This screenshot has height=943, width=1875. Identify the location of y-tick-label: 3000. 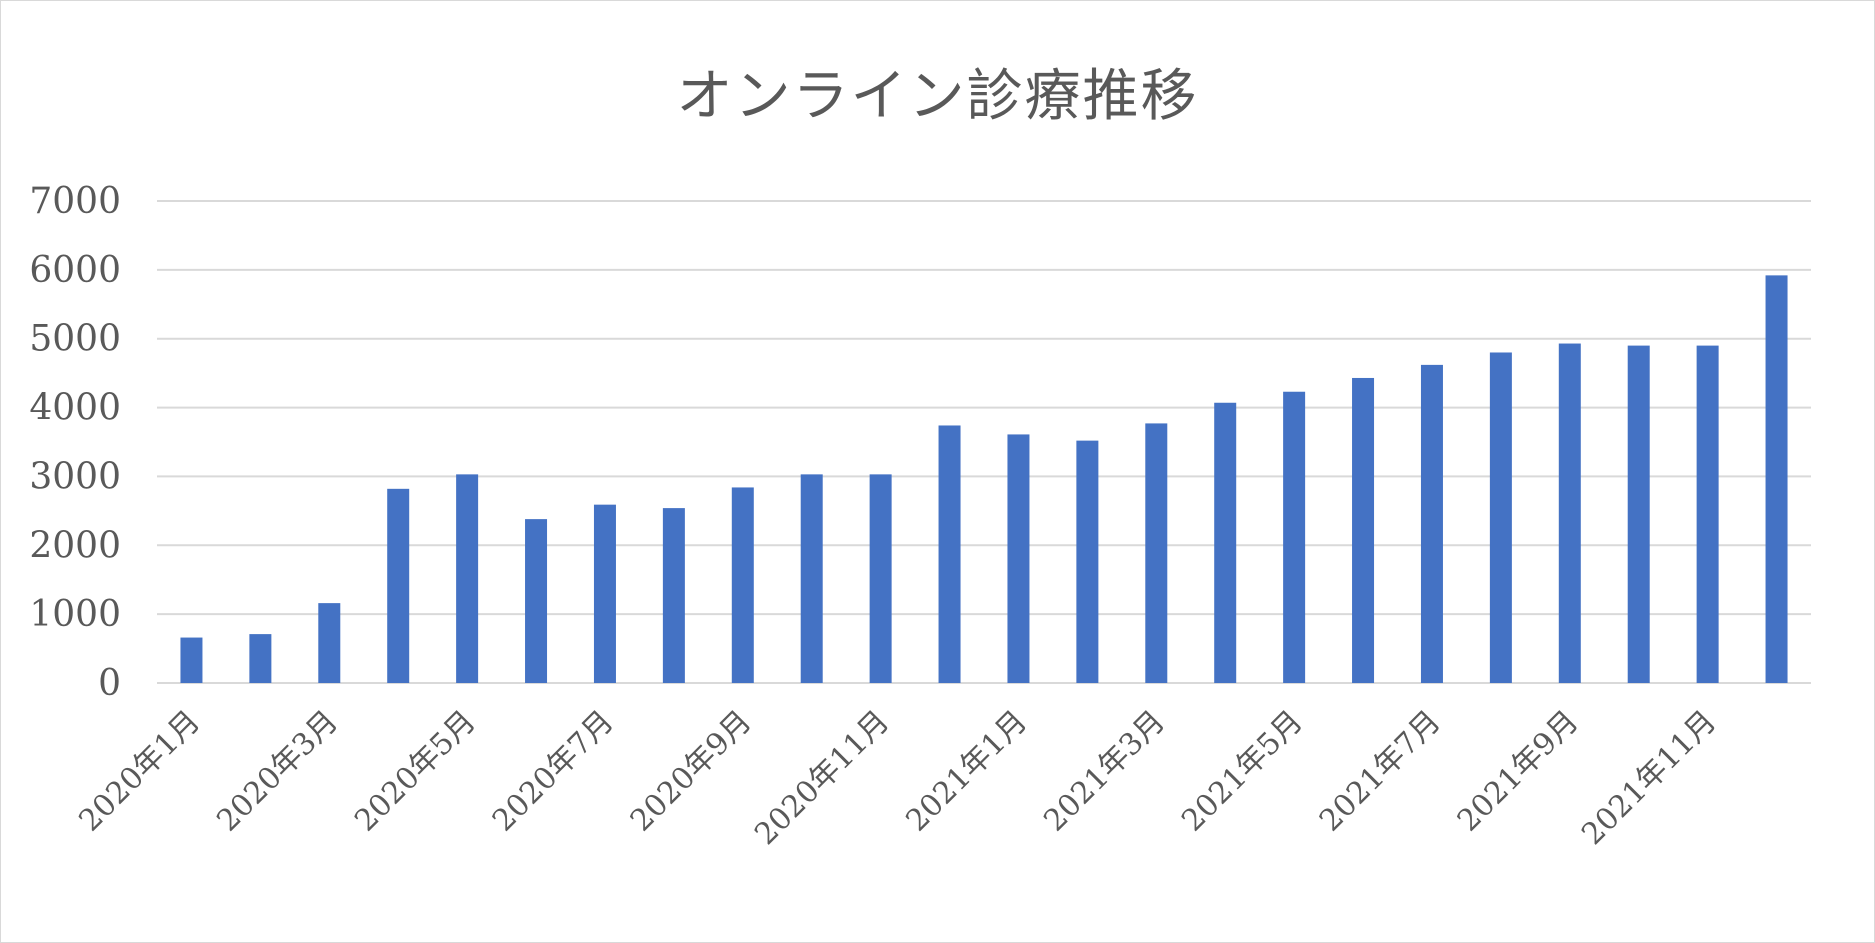
(75, 476).